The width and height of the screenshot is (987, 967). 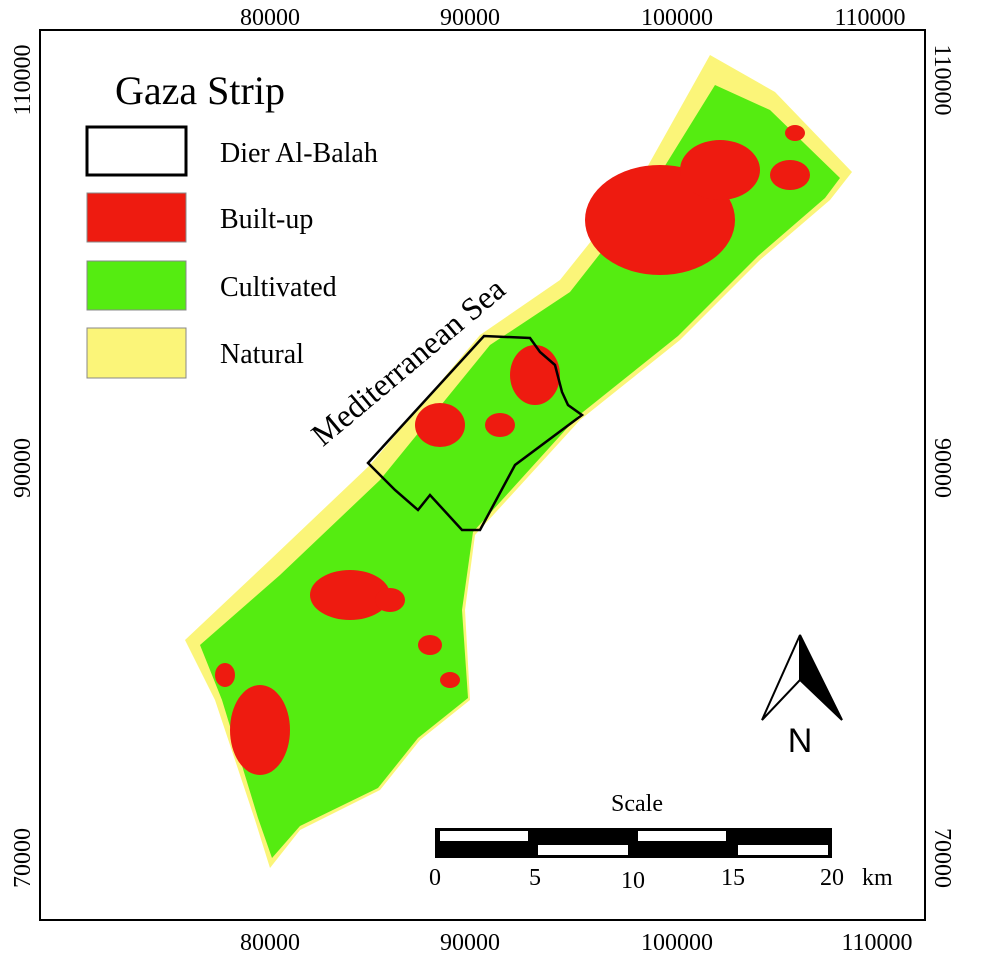 What do you see at coordinates (535, 878) in the screenshot?
I see `scale-label: 5` at bounding box center [535, 878].